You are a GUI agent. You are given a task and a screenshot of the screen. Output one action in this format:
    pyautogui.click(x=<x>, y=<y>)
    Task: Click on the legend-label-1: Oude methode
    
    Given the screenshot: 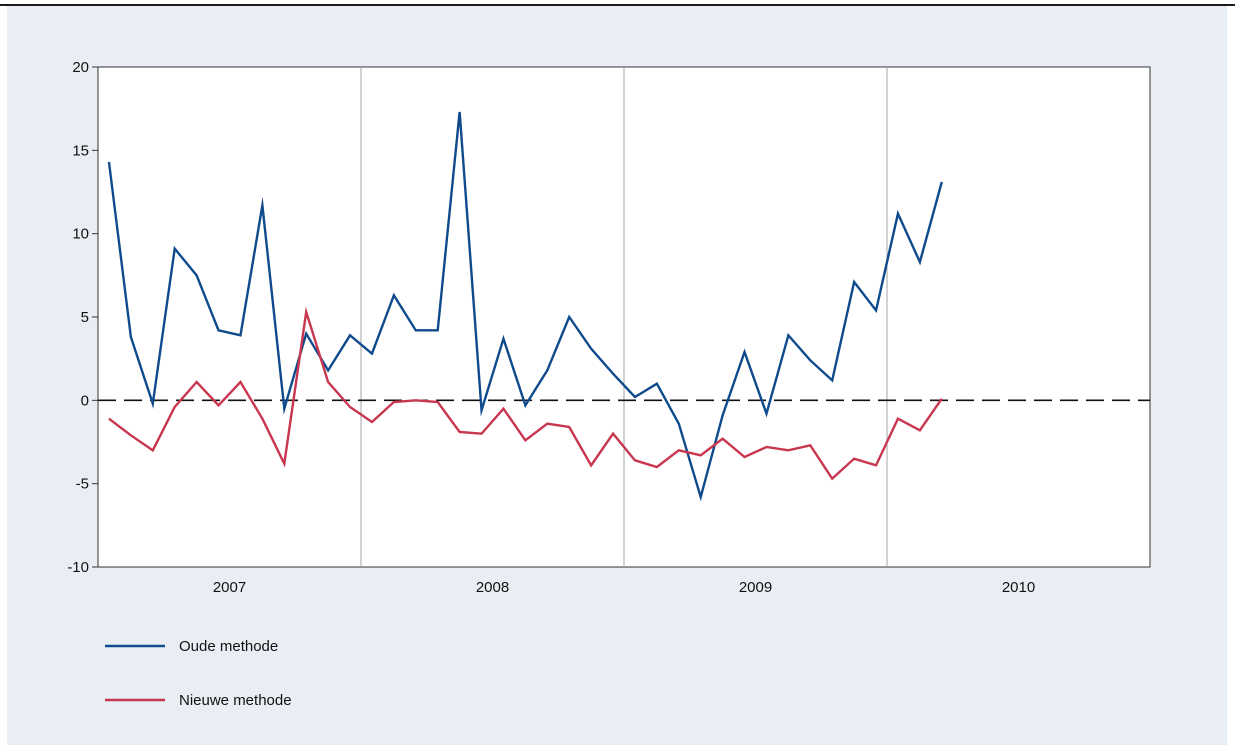 What is the action you would take?
    pyautogui.click(x=228, y=646)
    